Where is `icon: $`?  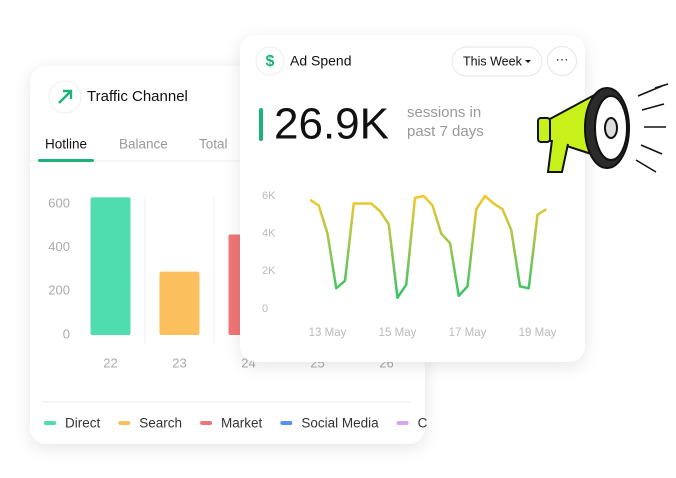 icon: $ is located at coordinates (270, 61).